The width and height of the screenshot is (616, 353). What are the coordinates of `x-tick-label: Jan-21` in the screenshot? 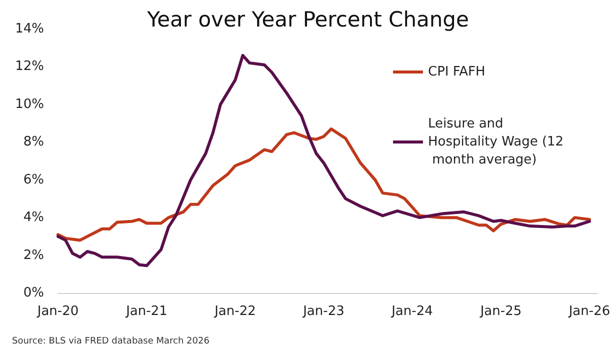 It's located at (146, 311).